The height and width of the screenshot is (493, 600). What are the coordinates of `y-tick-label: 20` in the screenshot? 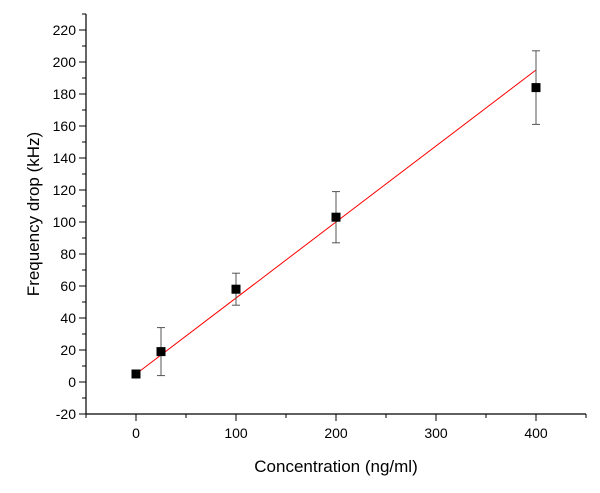 It's located at (68, 350).